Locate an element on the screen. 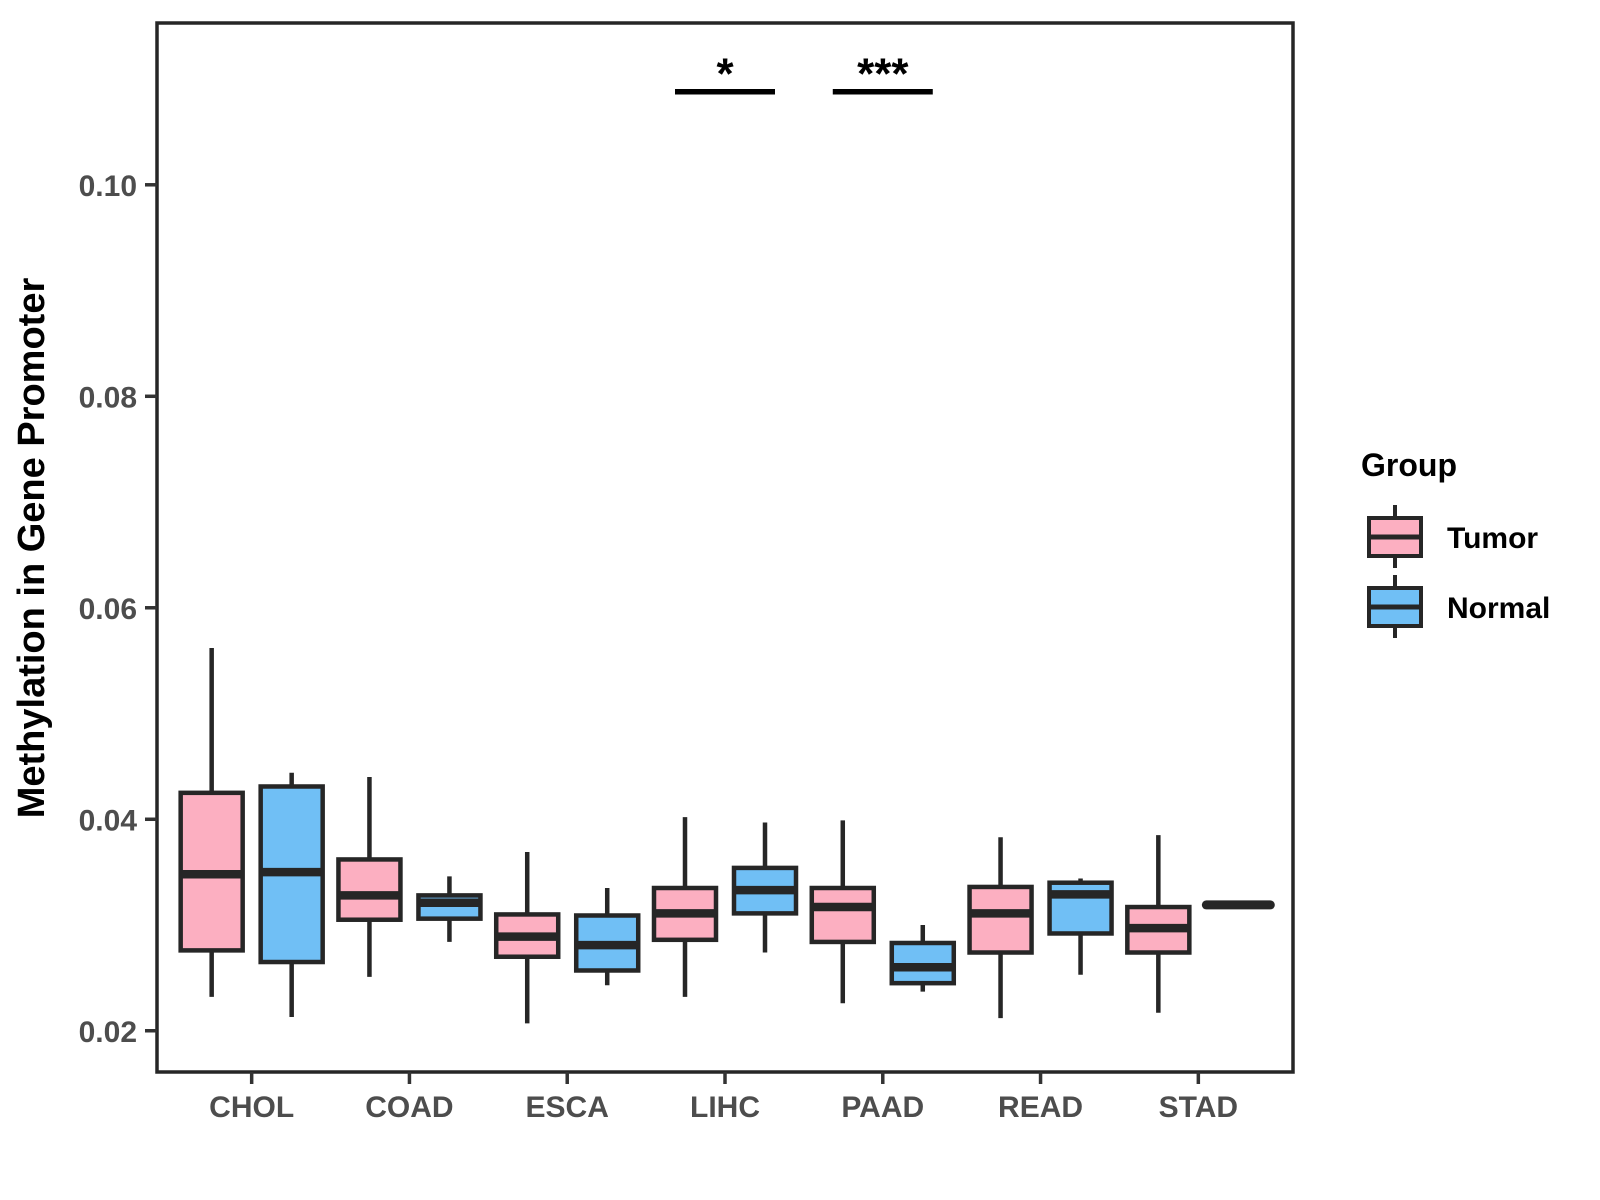 This screenshot has width=1600, height=1200. x-tick-label-READ: READ is located at coordinates (1040, 1107).